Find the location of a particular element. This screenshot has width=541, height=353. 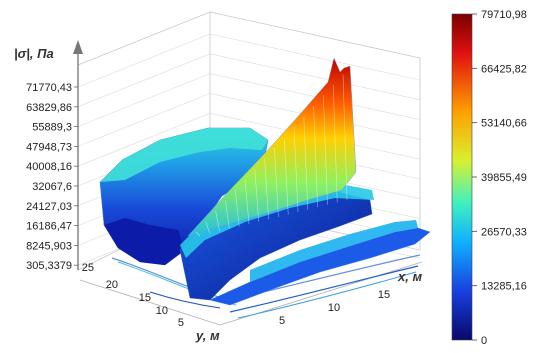

colorbar-tick-label: 0 is located at coordinates (484, 341).